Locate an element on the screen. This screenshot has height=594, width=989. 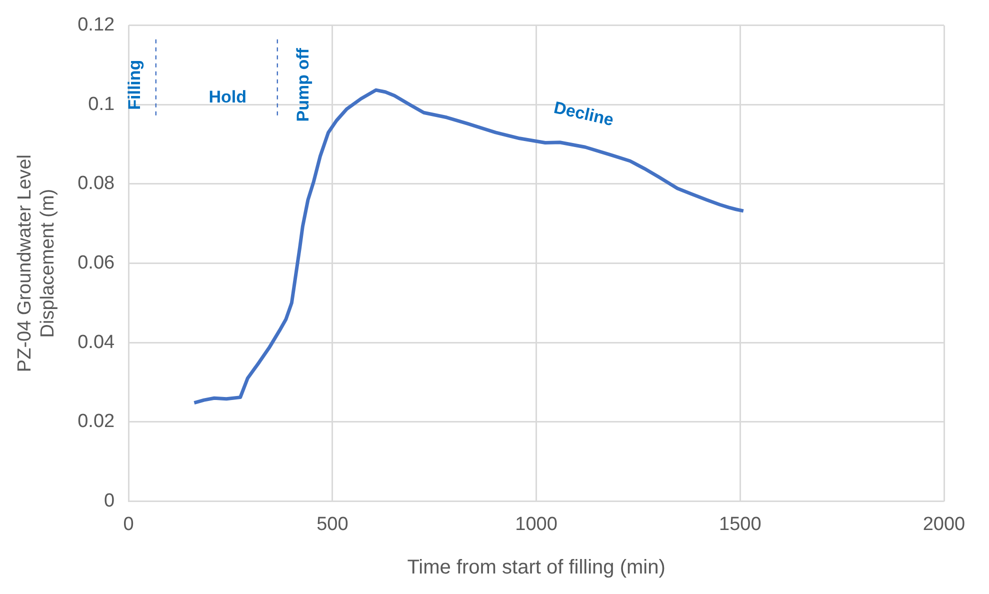
annotation: Filling is located at coordinates (134, 85).